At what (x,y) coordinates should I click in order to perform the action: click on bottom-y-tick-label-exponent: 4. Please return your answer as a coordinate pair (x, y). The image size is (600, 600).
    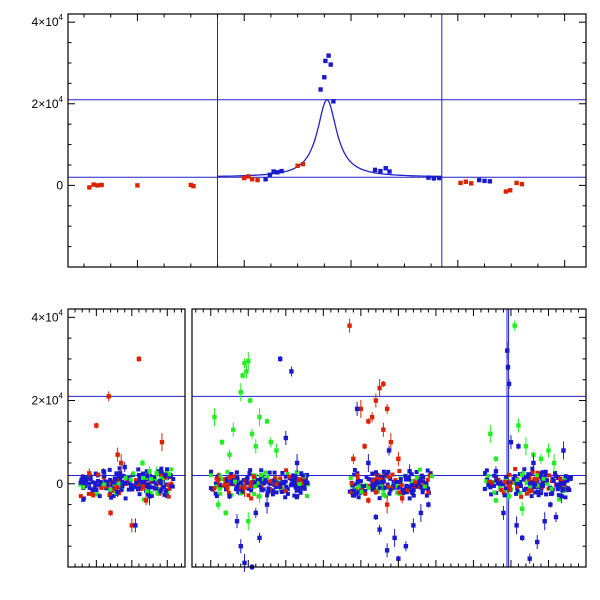
    Looking at the image, I should click on (61, 312).